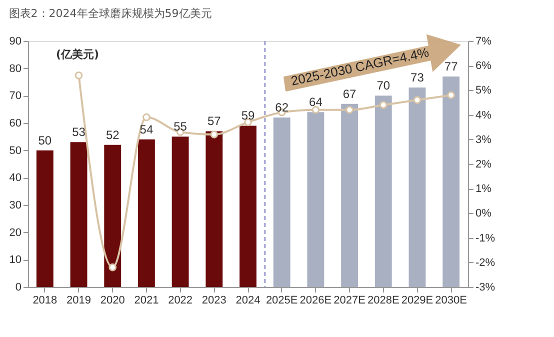 Image resolution: width=554 pixels, height=337 pixels. Describe the element at coordinates (147, 129) in the screenshot. I see `data-label: 54` at that location.